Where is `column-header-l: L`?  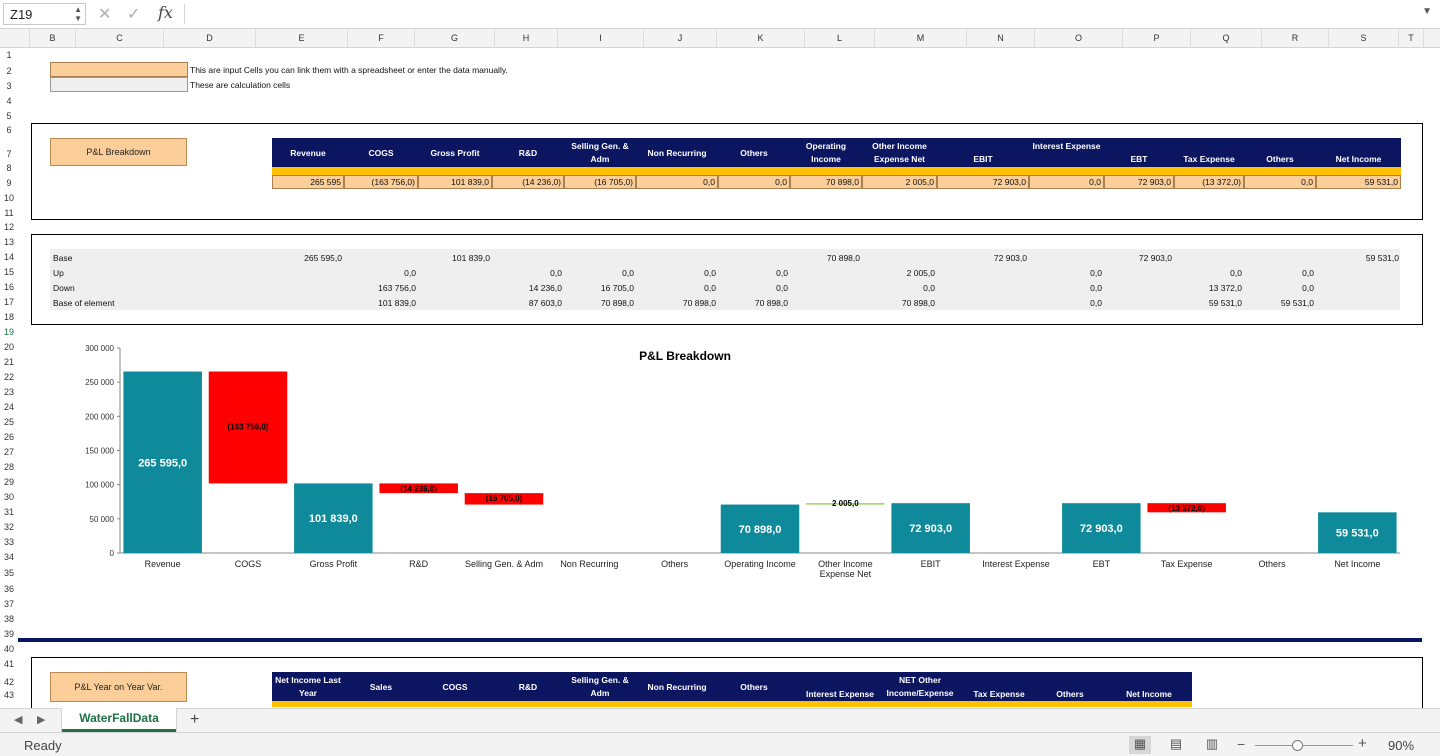
column-header-l: L is located at coordinates (840, 38).